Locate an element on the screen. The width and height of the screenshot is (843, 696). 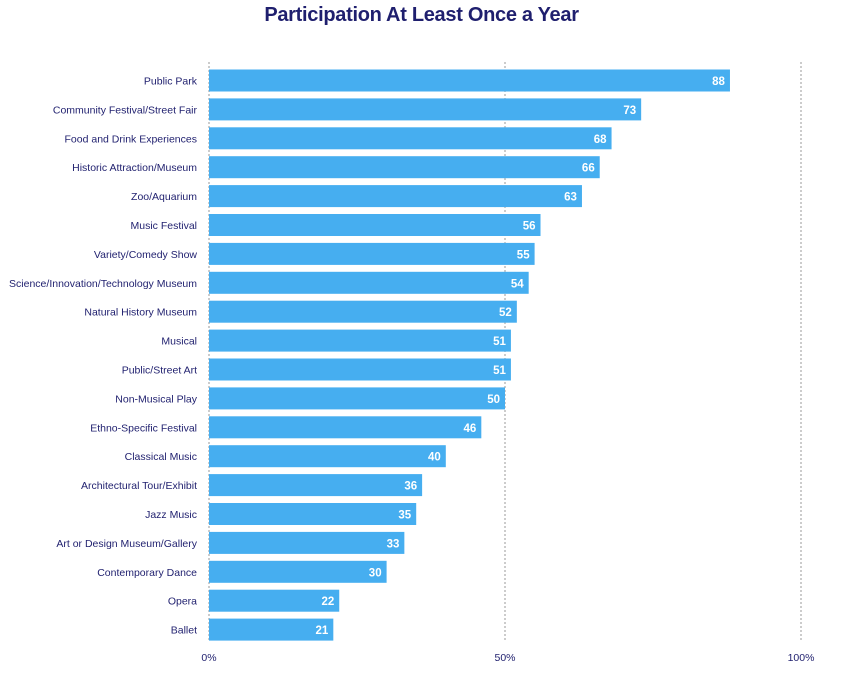
category-label: Community Festival/Street Fair is located at coordinates (125, 110).